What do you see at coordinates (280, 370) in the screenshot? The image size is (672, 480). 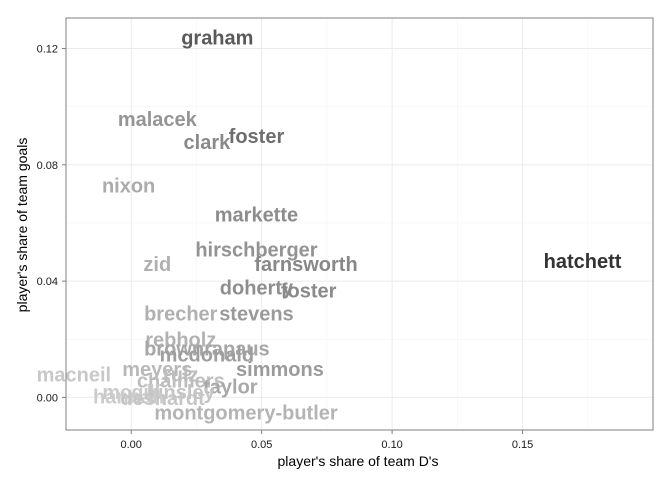 I see `point-label: simmons` at bounding box center [280, 370].